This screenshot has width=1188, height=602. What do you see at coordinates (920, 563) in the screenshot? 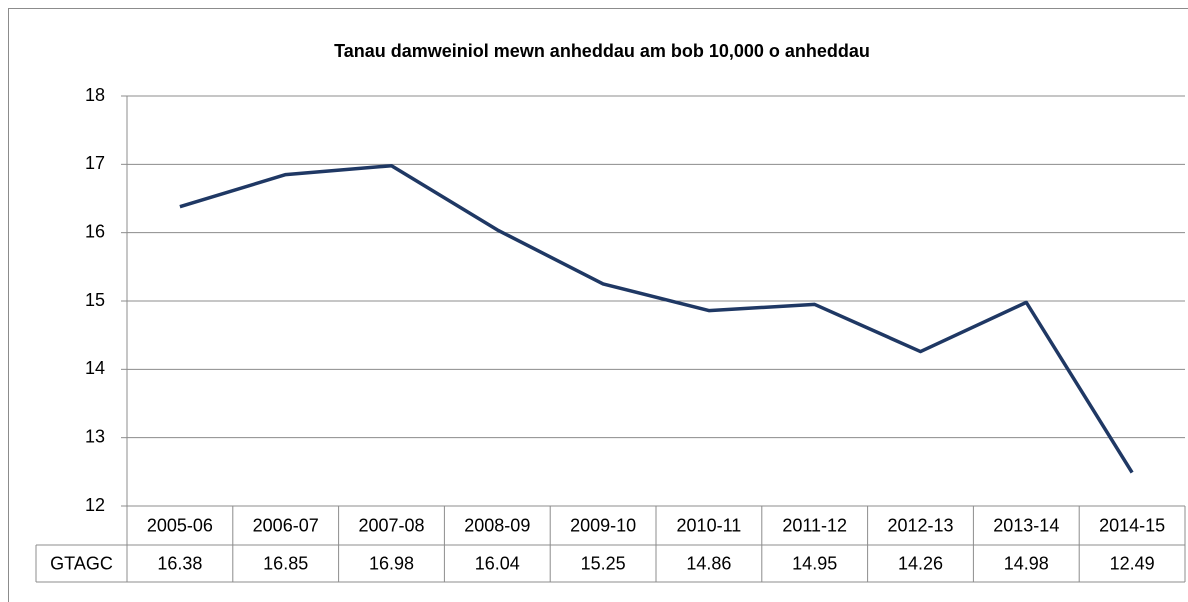
I see `table-value: 14.26` at bounding box center [920, 563].